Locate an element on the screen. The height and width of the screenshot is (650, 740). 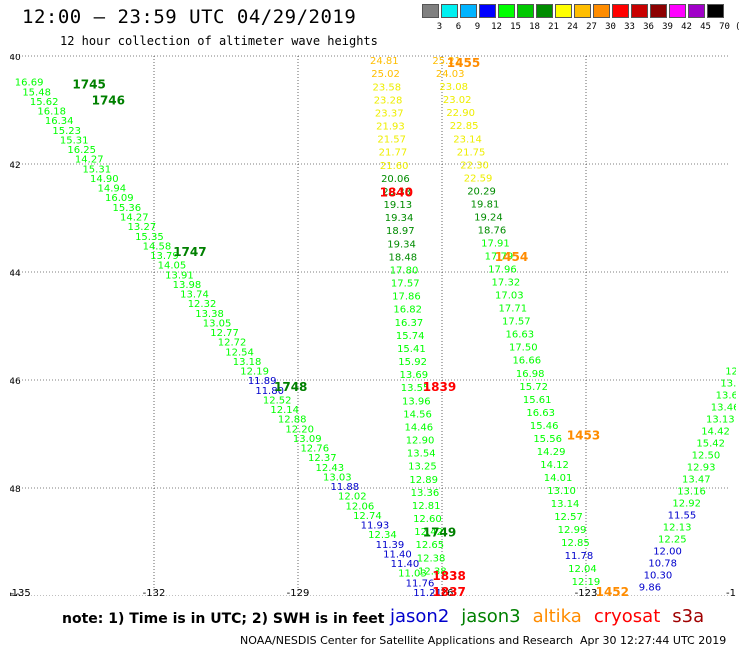
swh-value: 12.20 is located at coordinates (299, 429).